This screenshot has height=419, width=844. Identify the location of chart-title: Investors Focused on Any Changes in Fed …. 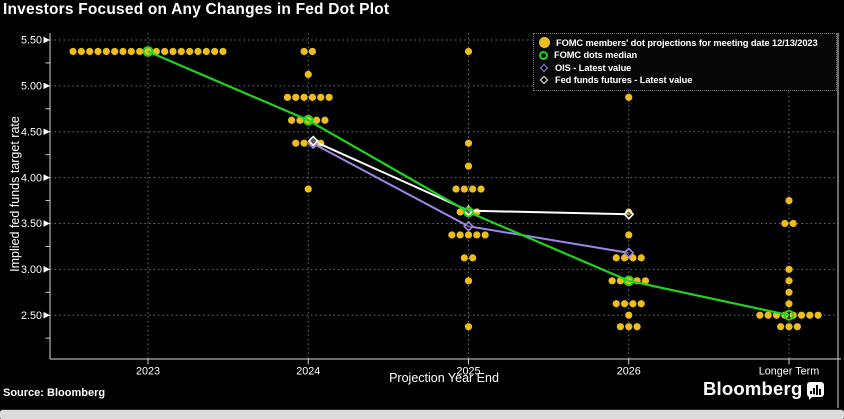
(196, 9).